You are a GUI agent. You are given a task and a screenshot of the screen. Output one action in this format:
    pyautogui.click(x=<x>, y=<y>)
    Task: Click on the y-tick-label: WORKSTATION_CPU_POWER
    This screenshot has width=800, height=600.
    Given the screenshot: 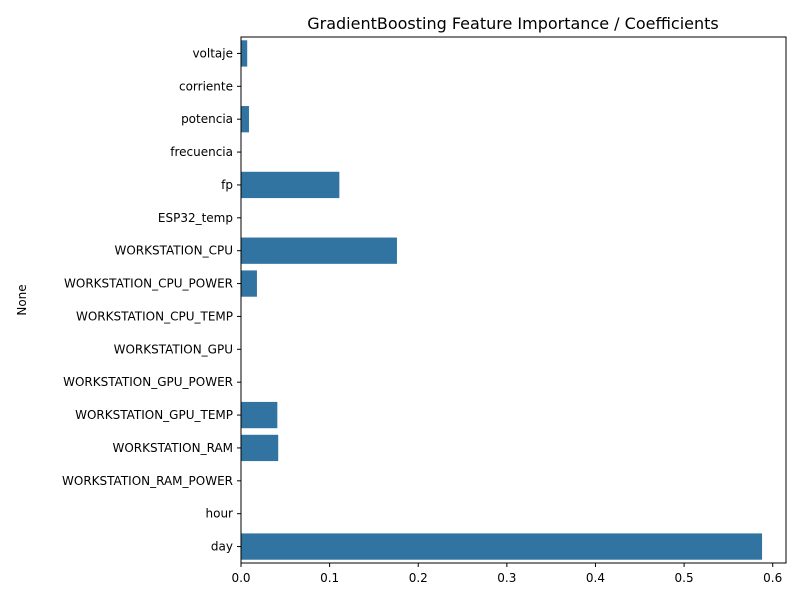 What is the action you would take?
    pyautogui.click(x=148, y=284)
    